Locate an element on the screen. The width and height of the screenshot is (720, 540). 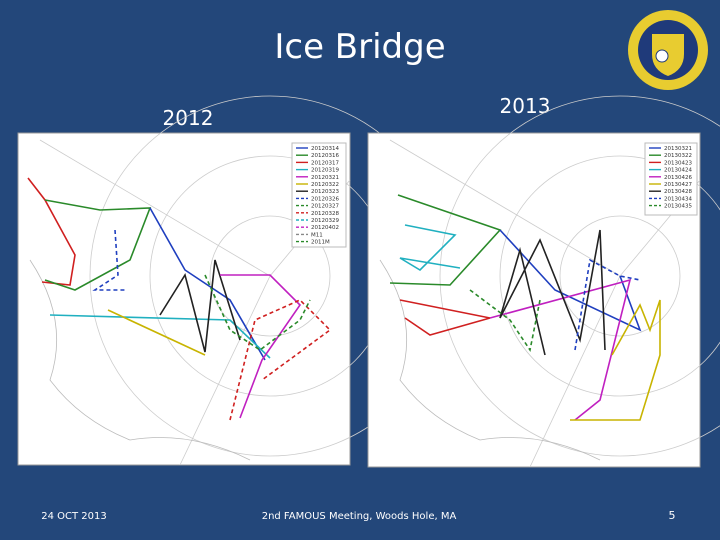
legend-label: 20130322 is located at coordinates (678, 156).